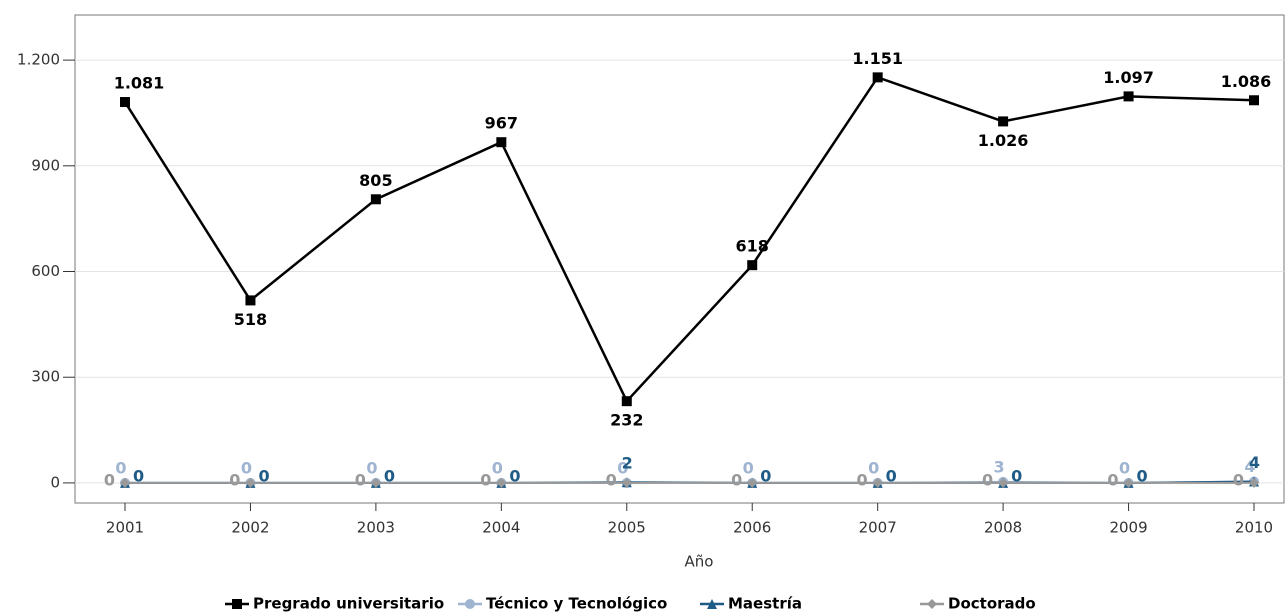 The image size is (1285, 613). I want to click on legend-label: Doctorado, so click(992, 604).